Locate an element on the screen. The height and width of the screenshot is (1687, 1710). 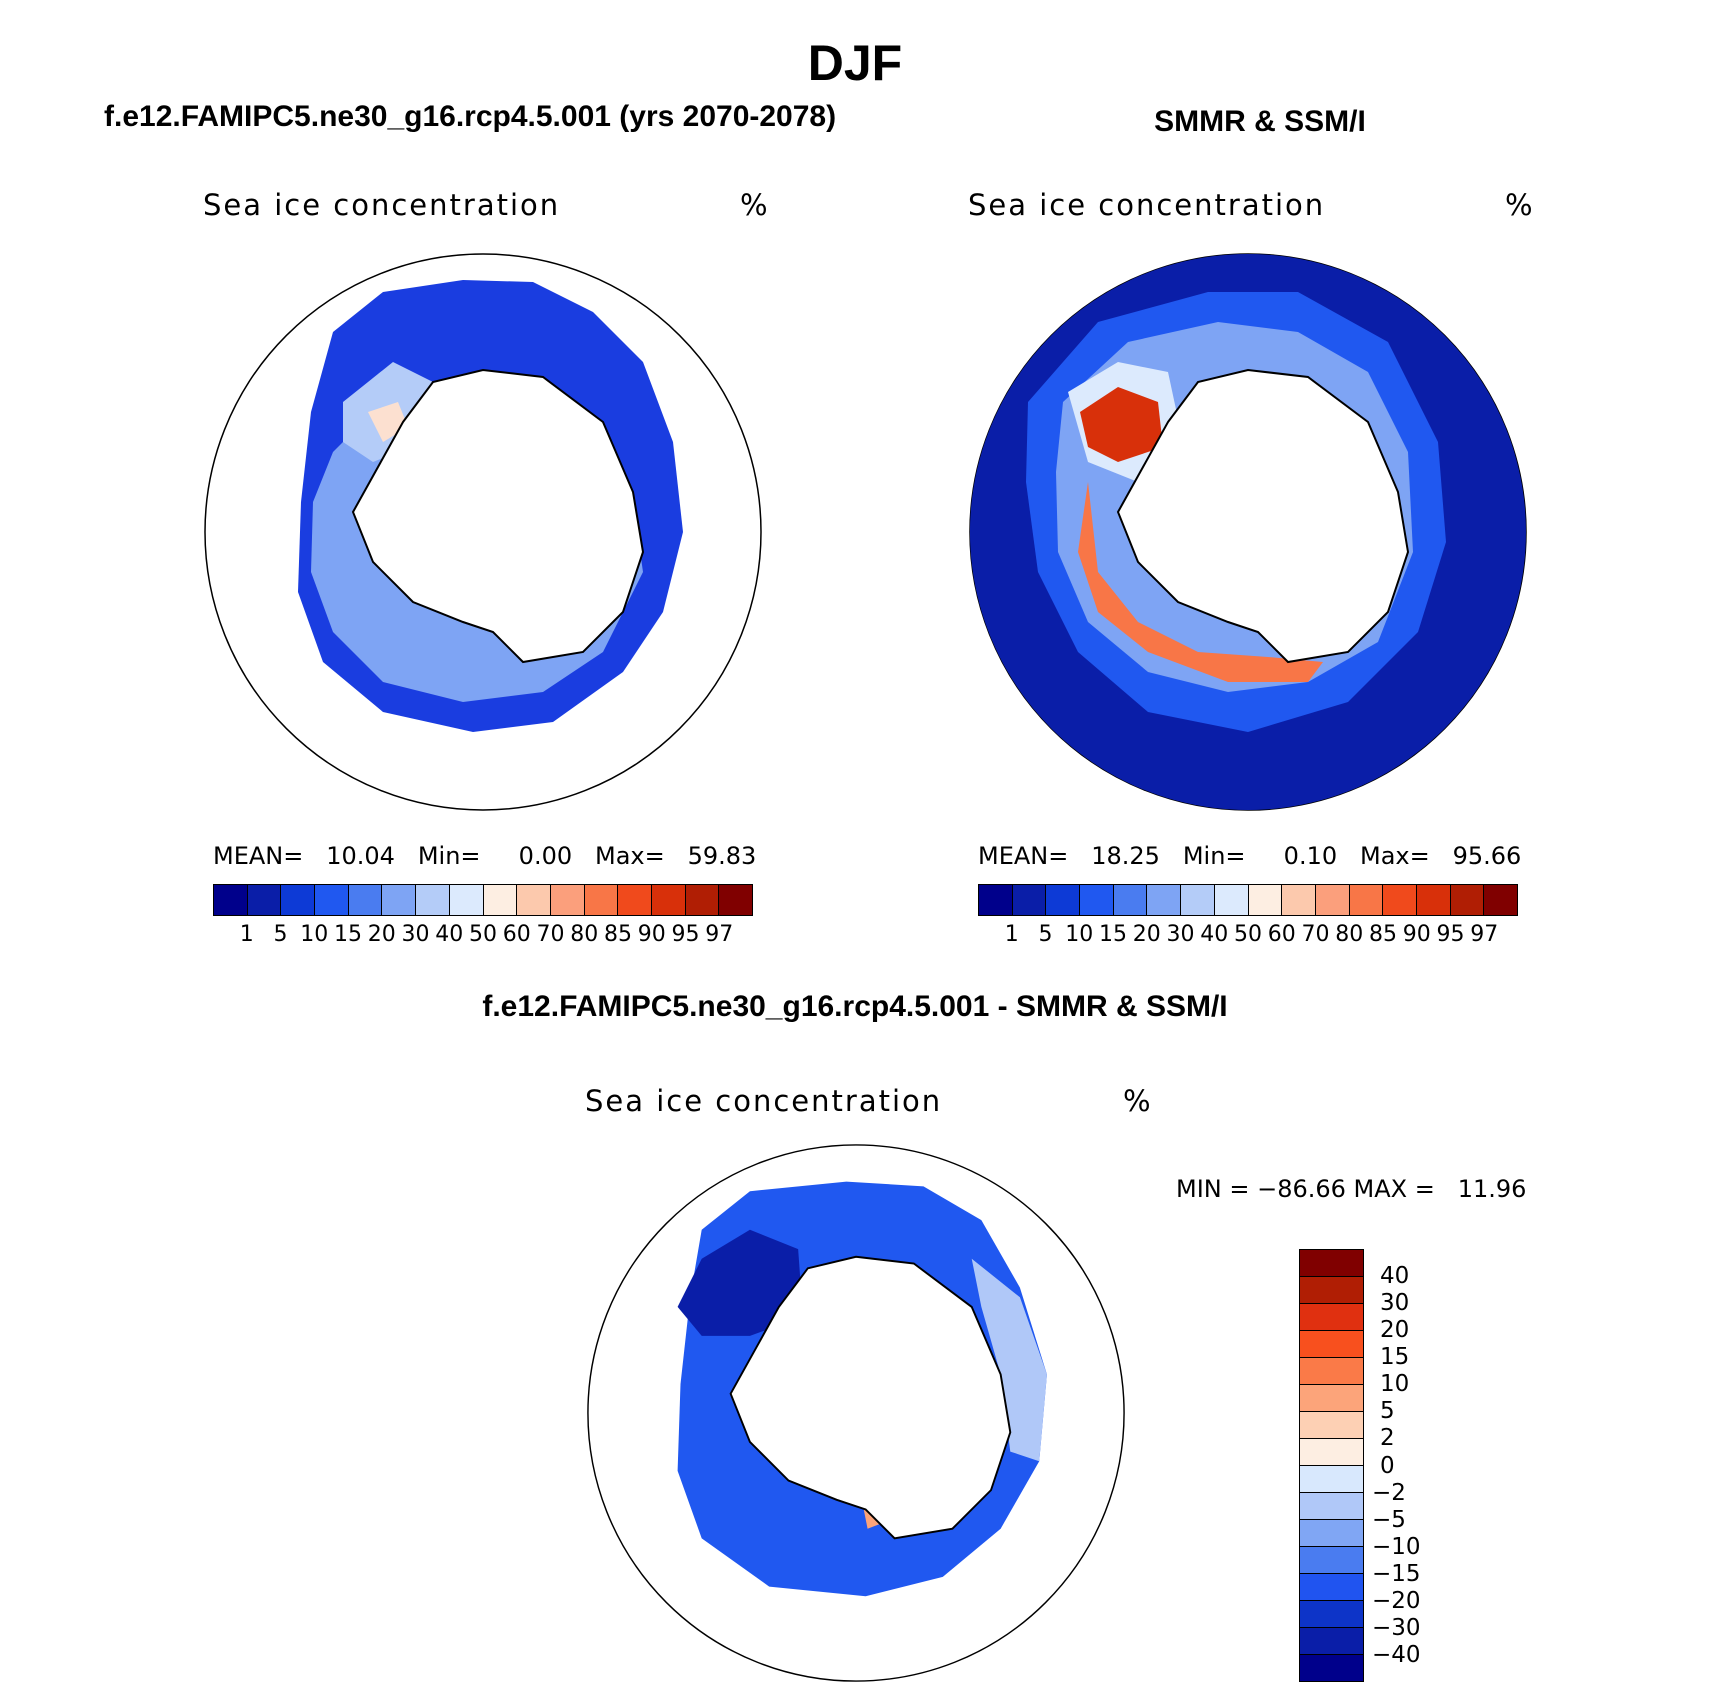
panel-left-colorbar is located at coordinates (483, 900).